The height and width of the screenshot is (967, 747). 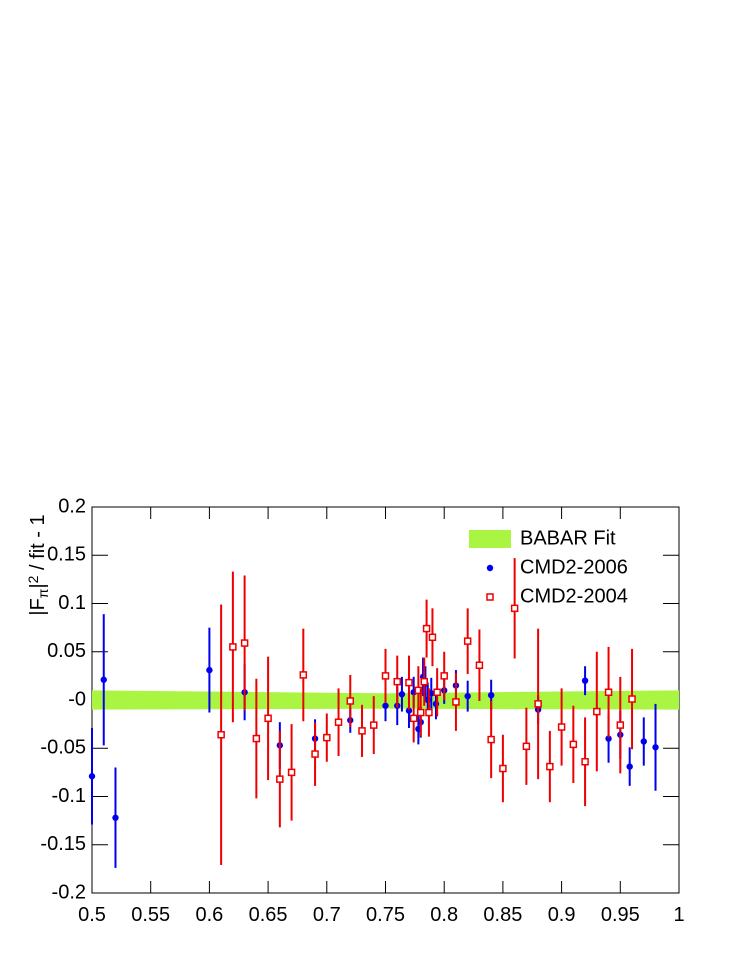 What do you see at coordinates (490, 539) in the screenshot?
I see `legend-swatch` at bounding box center [490, 539].